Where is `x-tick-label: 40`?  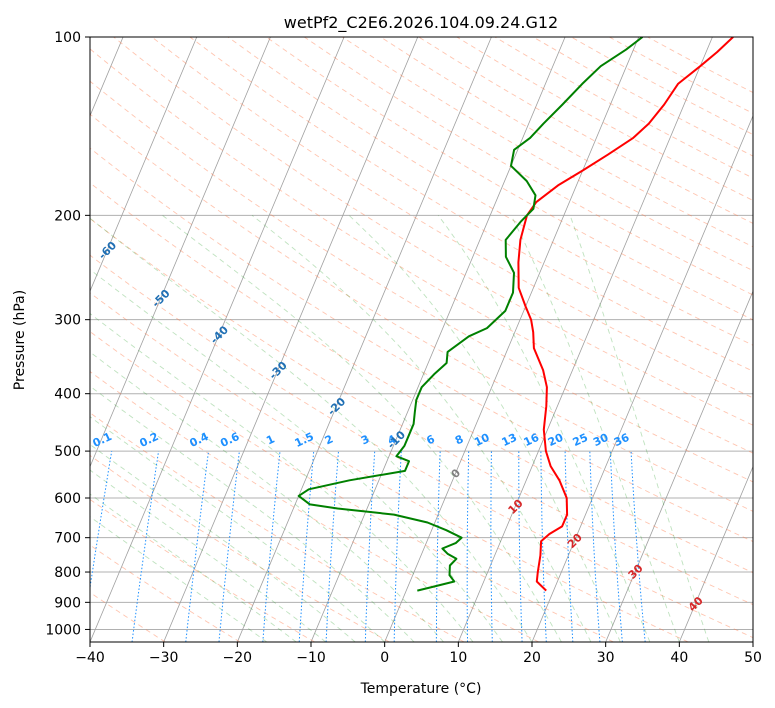
x-tick-label: 40 is located at coordinates (679, 658).